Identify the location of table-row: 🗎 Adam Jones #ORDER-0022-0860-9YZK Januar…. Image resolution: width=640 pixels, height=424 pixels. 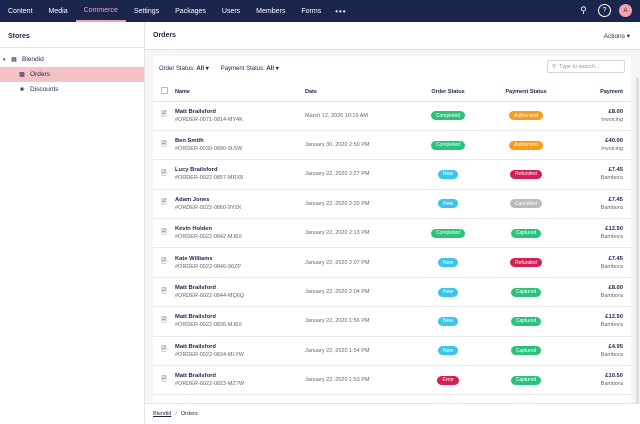
(392, 204).